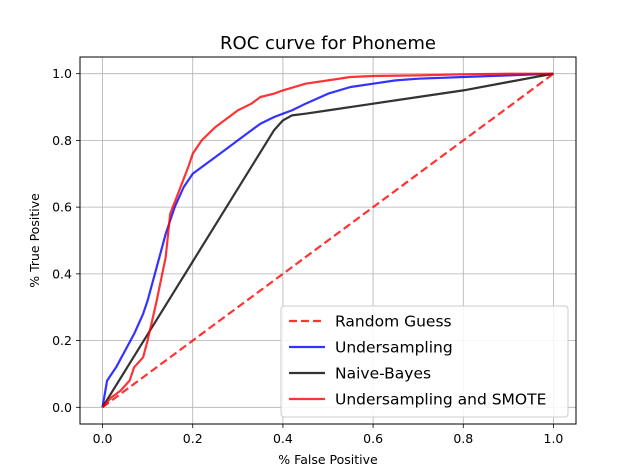  I want to click on x-axis-label: % False Positive, so click(328, 459).